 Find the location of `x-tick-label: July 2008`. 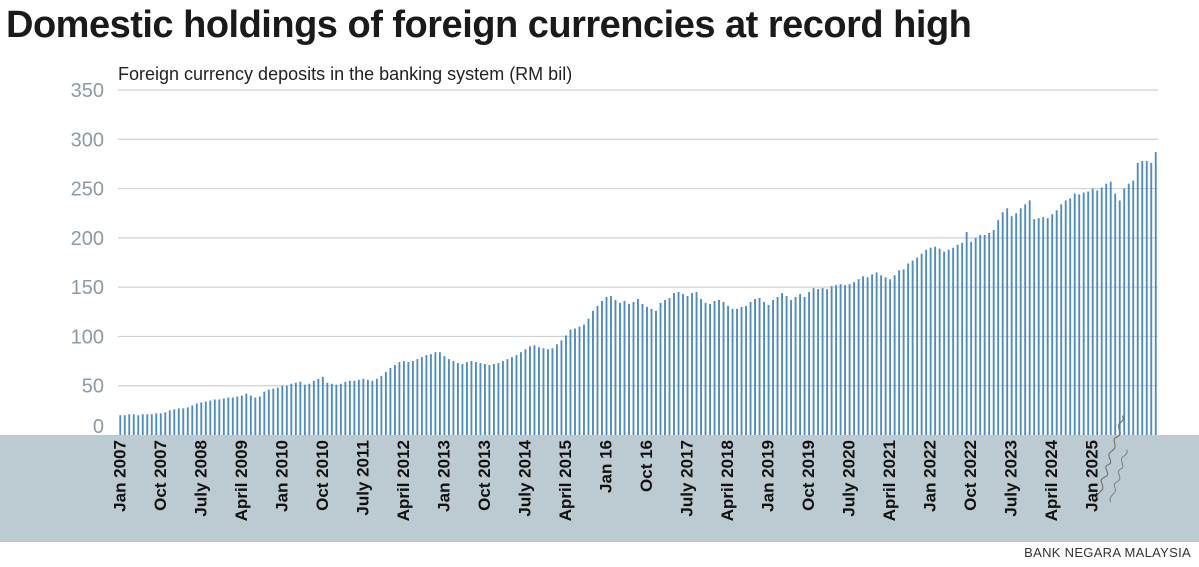

x-tick-label: July 2008 is located at coordinates (200, 478).